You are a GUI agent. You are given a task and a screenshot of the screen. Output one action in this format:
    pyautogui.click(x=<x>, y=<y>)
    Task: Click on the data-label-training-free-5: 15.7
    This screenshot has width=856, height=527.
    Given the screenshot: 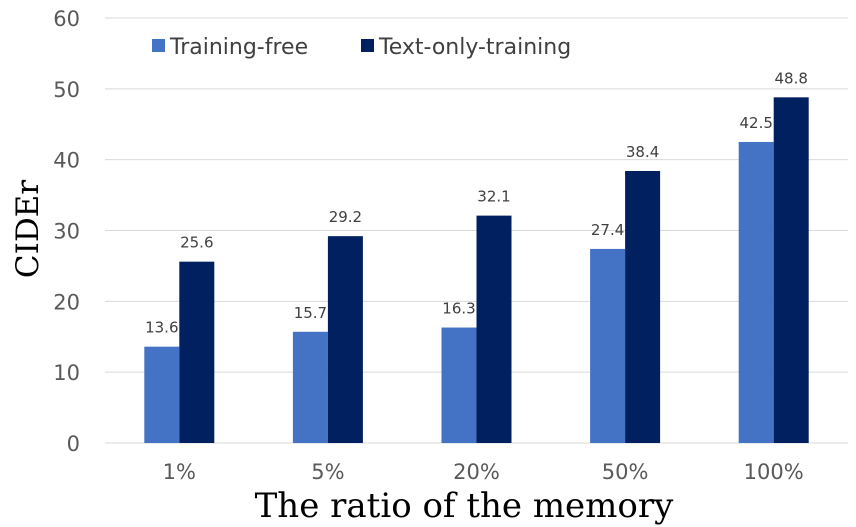 What is the action you would take?
    pyautogui.click(x=310, y=313)
    